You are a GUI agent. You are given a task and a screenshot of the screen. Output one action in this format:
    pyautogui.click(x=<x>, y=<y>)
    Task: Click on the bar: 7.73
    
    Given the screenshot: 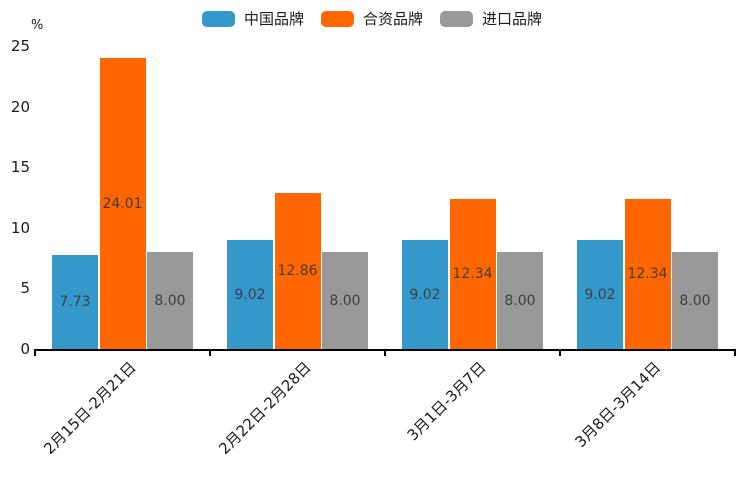 What is the action you would take?
    pyautogui.click(x=75, y=302)
    